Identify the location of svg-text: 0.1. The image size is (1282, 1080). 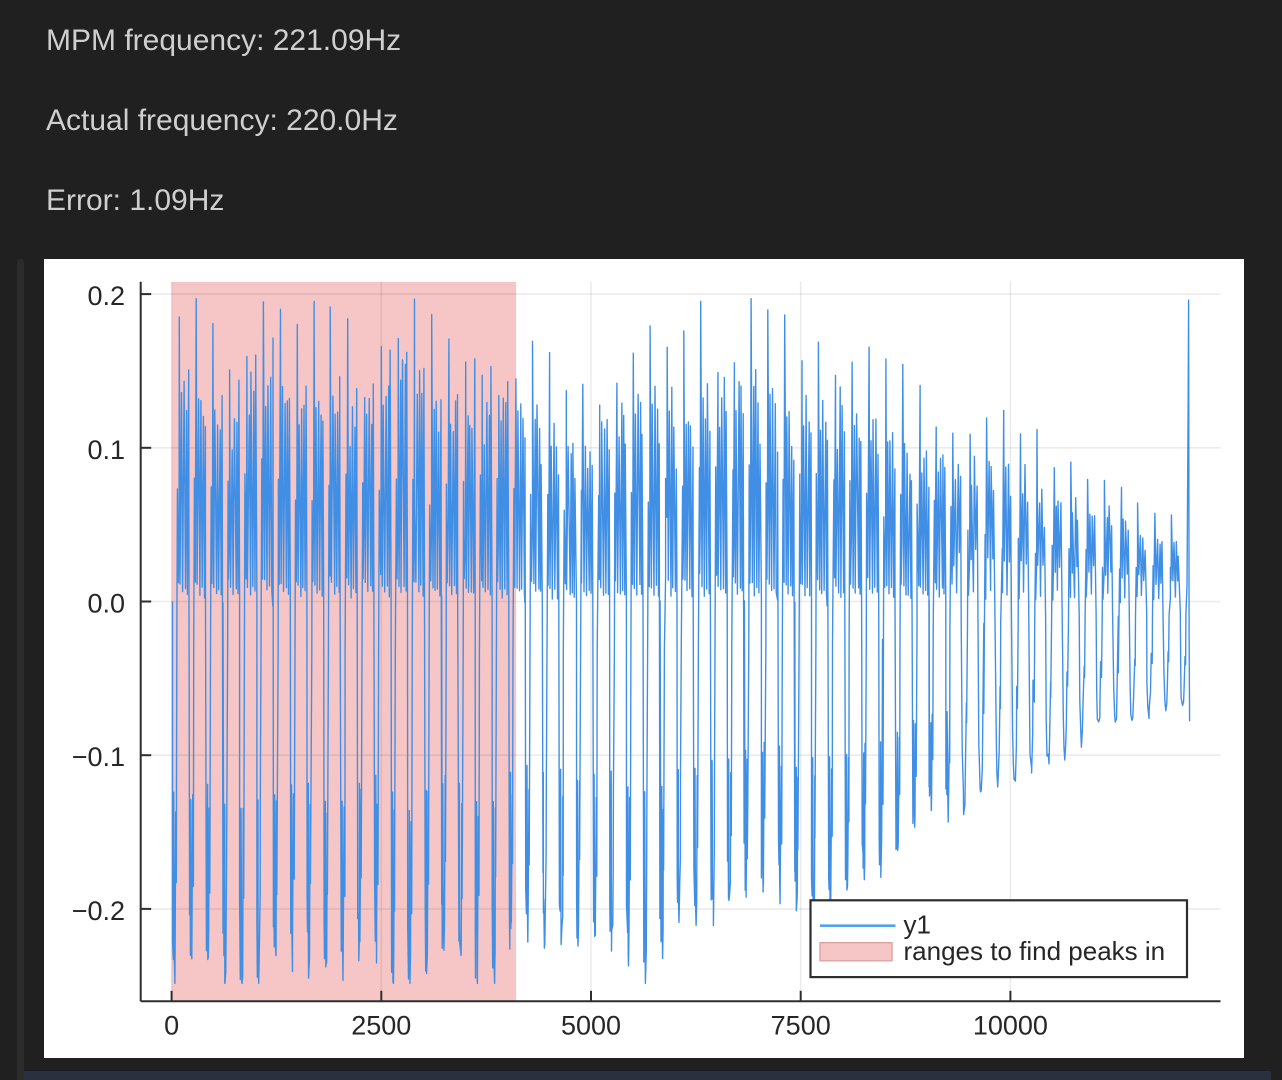
(106, 449).